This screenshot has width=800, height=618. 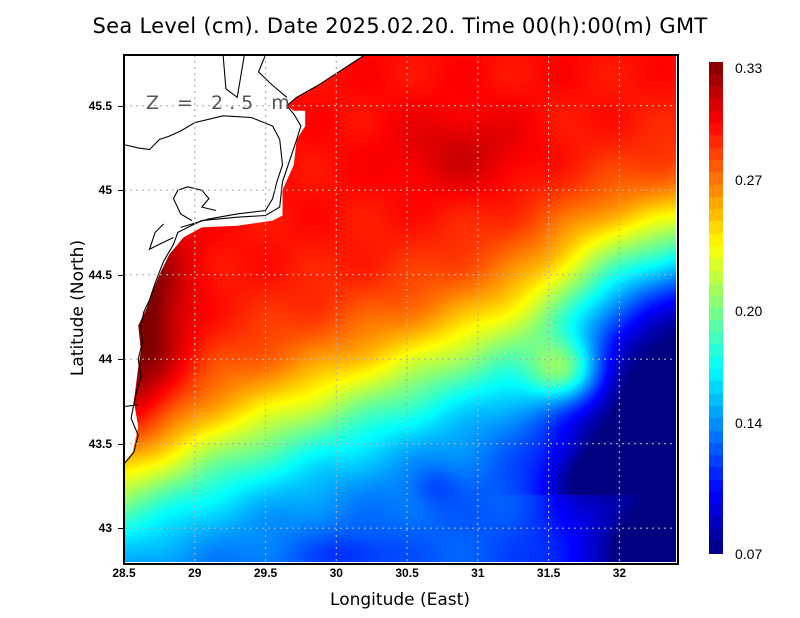 What do you see at coordinates (749, 423) in the screenshot?
I see `colorbar-tick-label: 0.14` at bounding box center [749, 423].